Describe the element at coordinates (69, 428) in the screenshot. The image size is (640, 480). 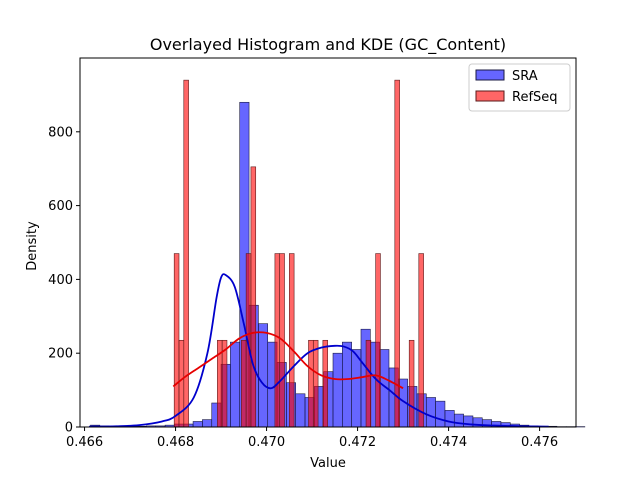
I see `y-tick-label: 0` at that location.